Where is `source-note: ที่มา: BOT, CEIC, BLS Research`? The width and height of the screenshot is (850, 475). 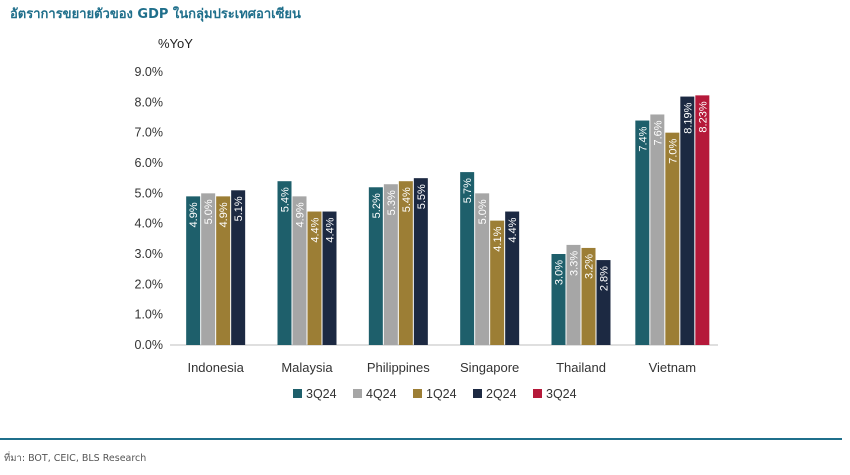 source-note: ที่มา: BOT, CEIC, BLS Research is located at coordinates (75, 458).